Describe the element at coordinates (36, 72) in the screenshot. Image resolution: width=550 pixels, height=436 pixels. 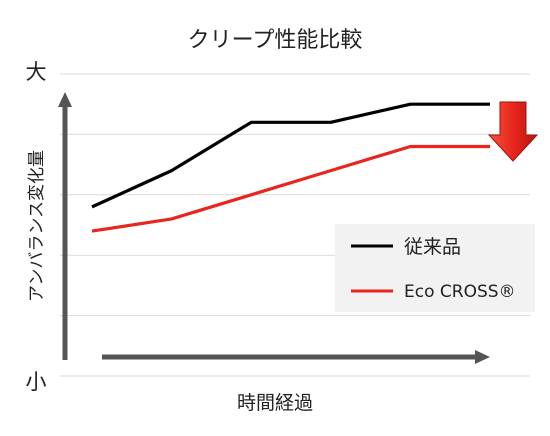
I see `y-top-label: 大` at that location.